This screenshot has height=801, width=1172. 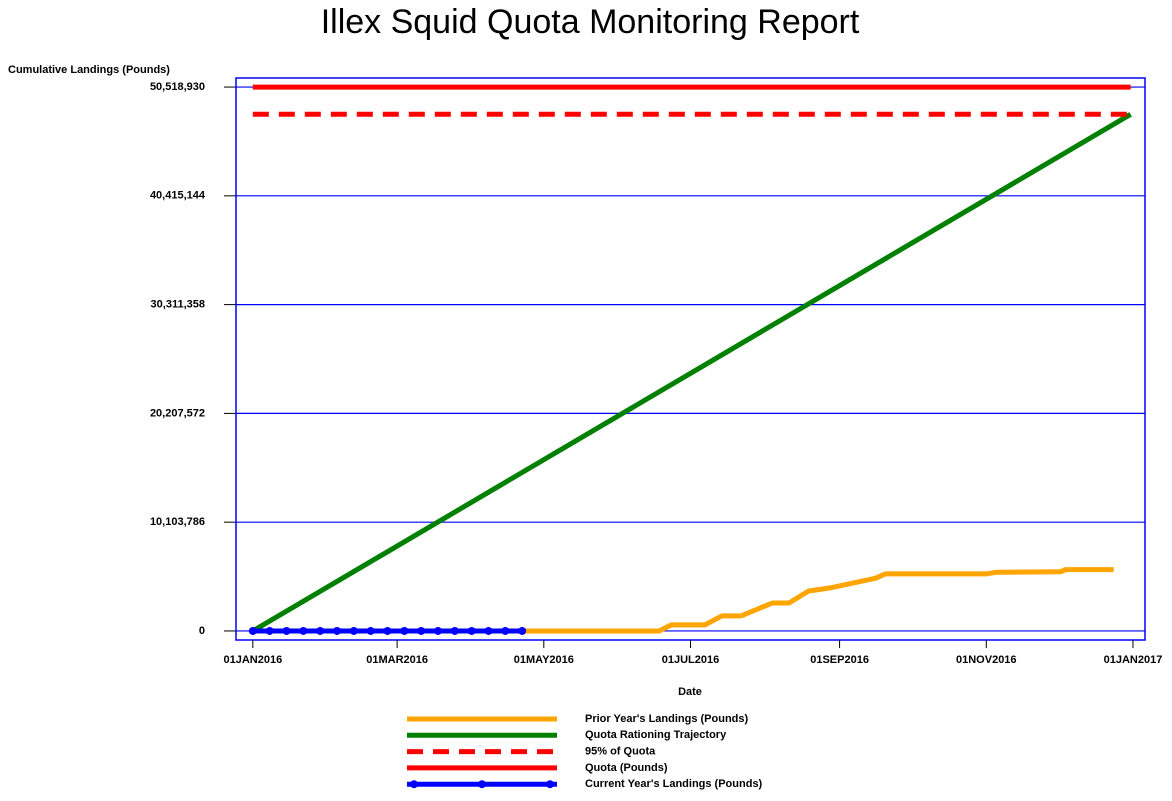 What do you see at coordinates (683, 600) in the screenshot?
I see `series-line` at bounding box center [683, 600].